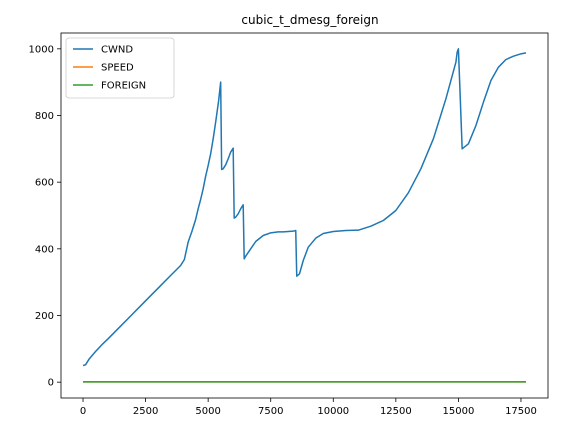  Describe the element at coordinates (309, 20) in the screenshot. I see `chart-title: cubic_t_dmesg_foreign` at that location.